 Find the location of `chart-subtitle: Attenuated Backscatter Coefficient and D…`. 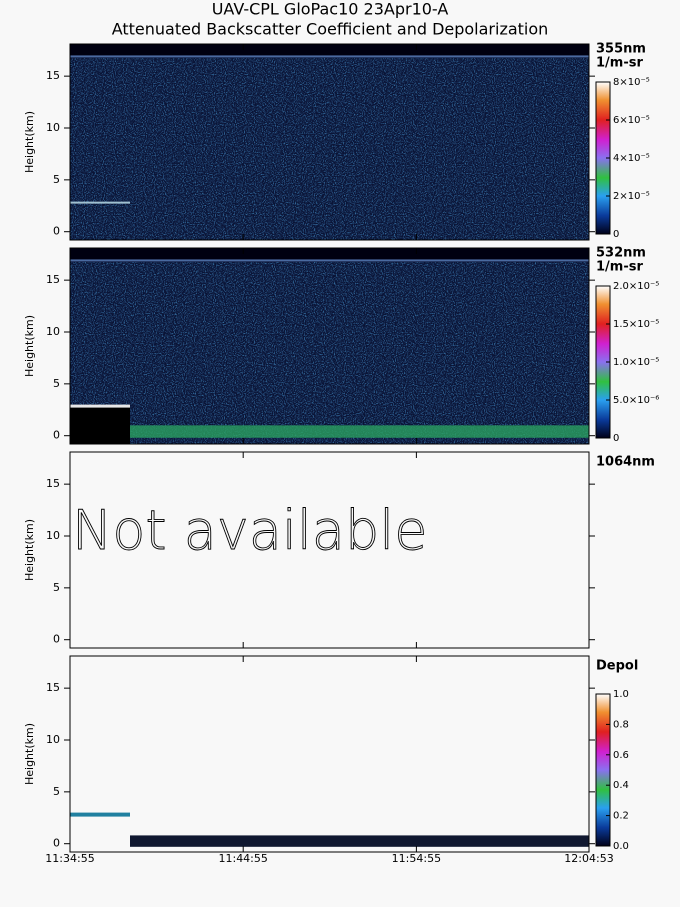

chart-subtitle: Attenuated Backscatter Coefficient and D… is located at coordinates (330, 29).